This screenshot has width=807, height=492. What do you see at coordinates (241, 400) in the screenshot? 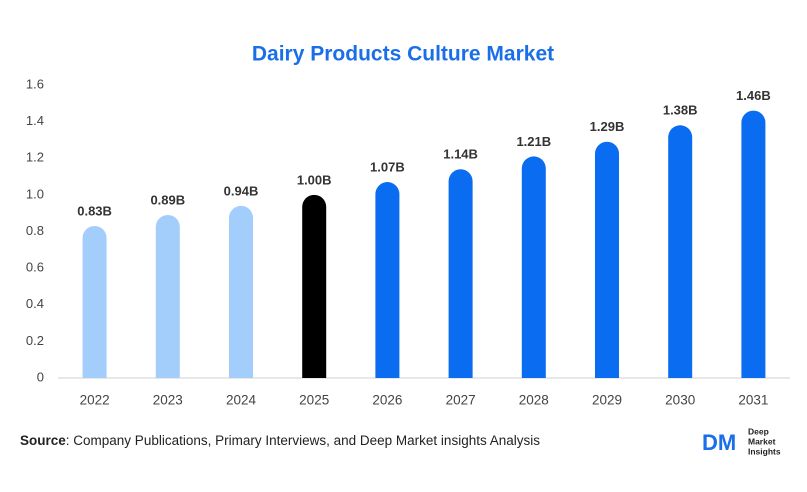
I see `x-tick-label: 2024` at bounding box center [241, 400].